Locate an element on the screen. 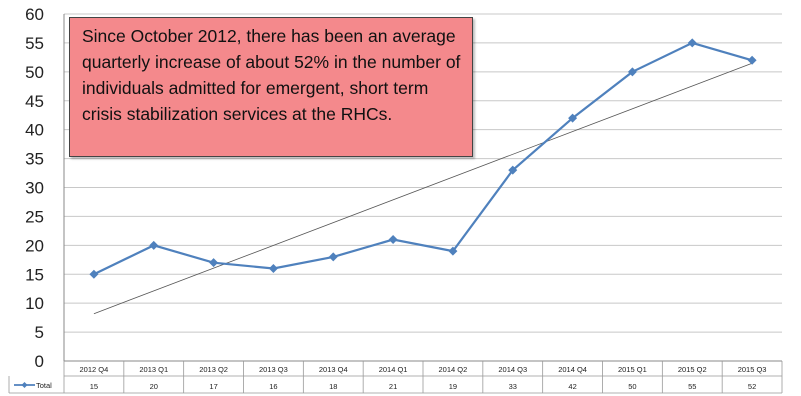 This screenshot has width=801, height=396. table-value: 20 is located at coordinates (154, 386).